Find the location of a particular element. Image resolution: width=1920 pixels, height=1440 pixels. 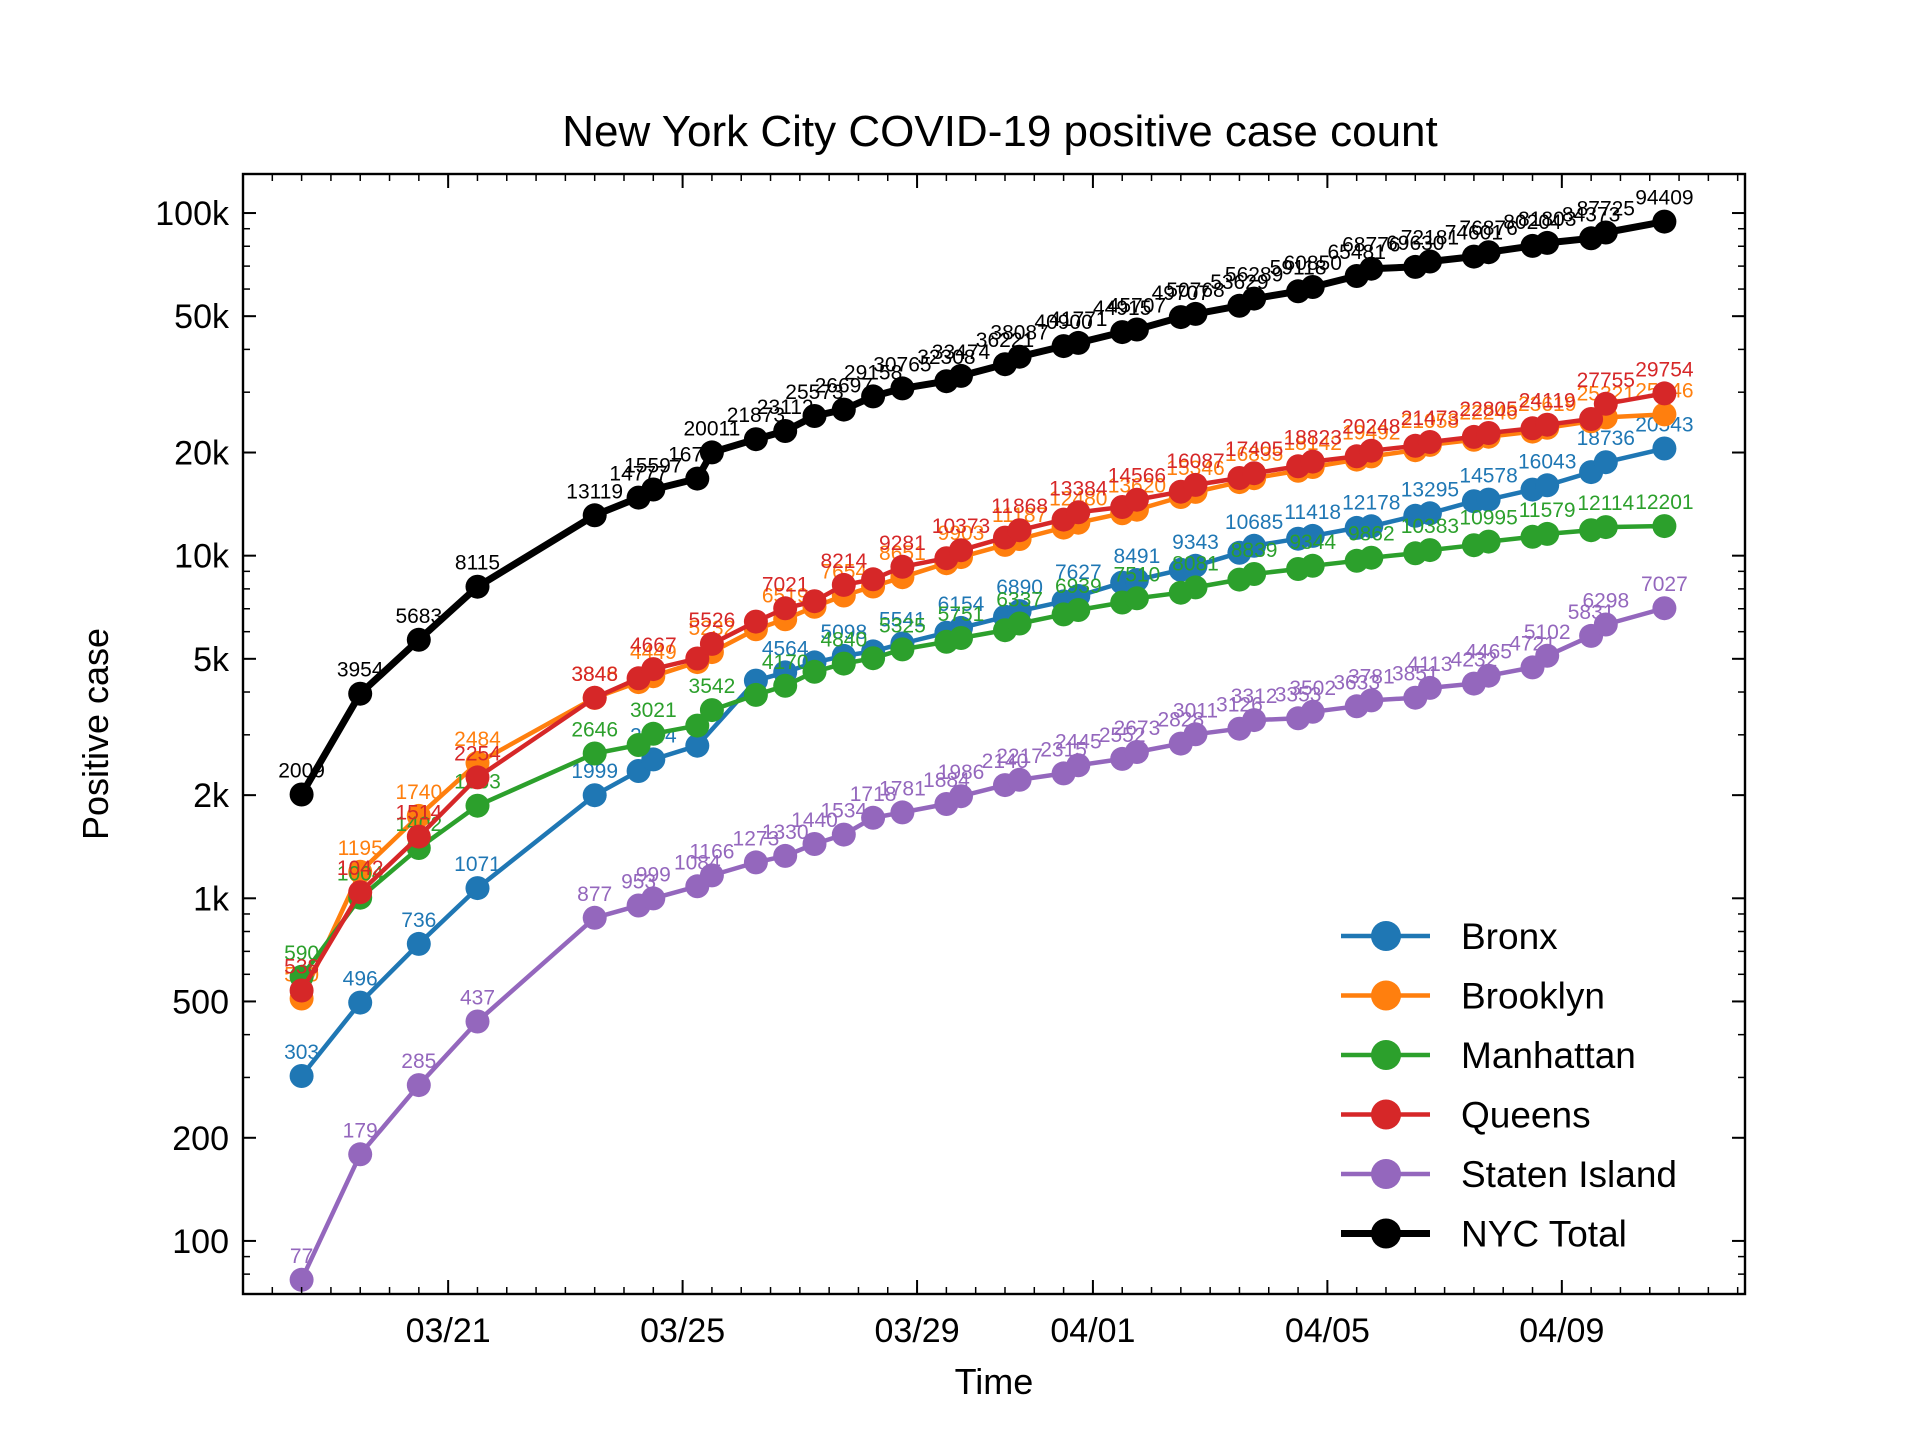

data-label: 3848 is located at coordinates (594, 674).